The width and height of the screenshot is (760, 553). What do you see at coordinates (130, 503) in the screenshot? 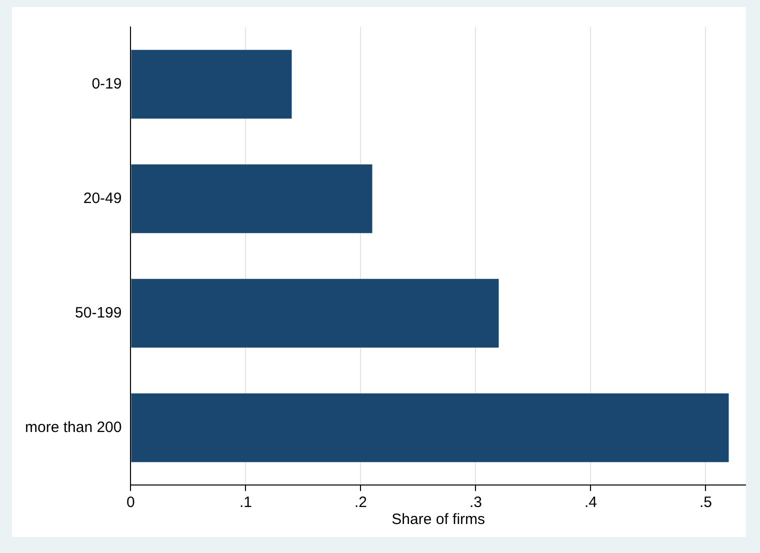
I see `x-tick-label: 0` at bounding box center [130, 503].